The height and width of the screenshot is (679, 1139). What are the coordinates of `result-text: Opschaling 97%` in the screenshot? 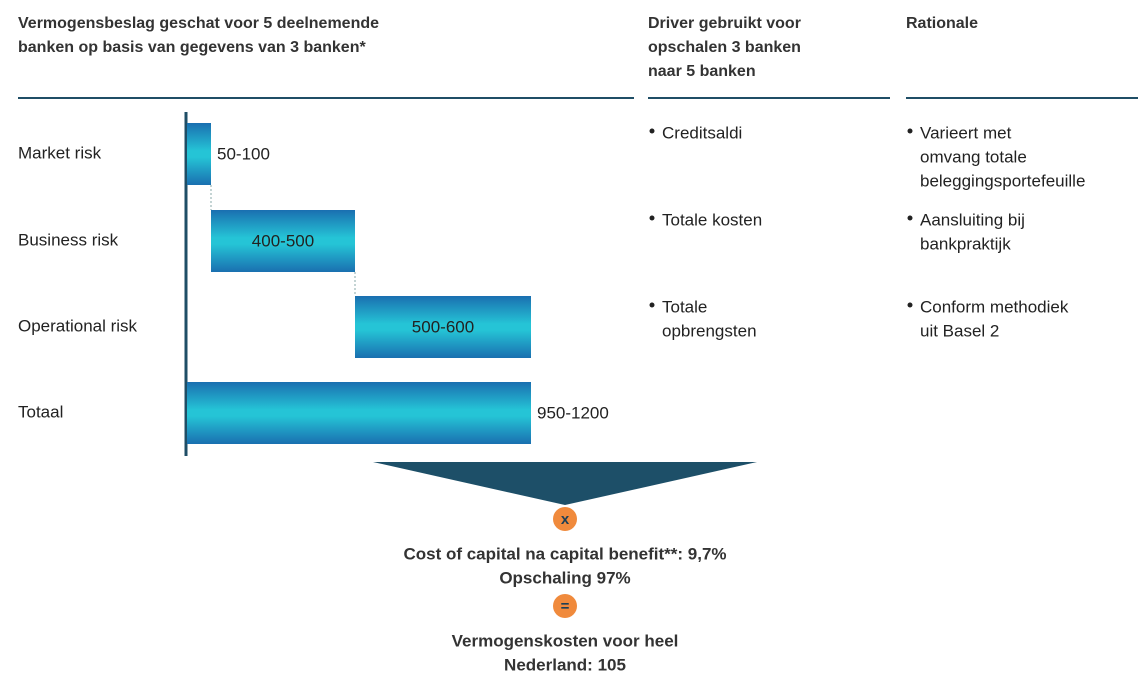 It's located at (564, 577).